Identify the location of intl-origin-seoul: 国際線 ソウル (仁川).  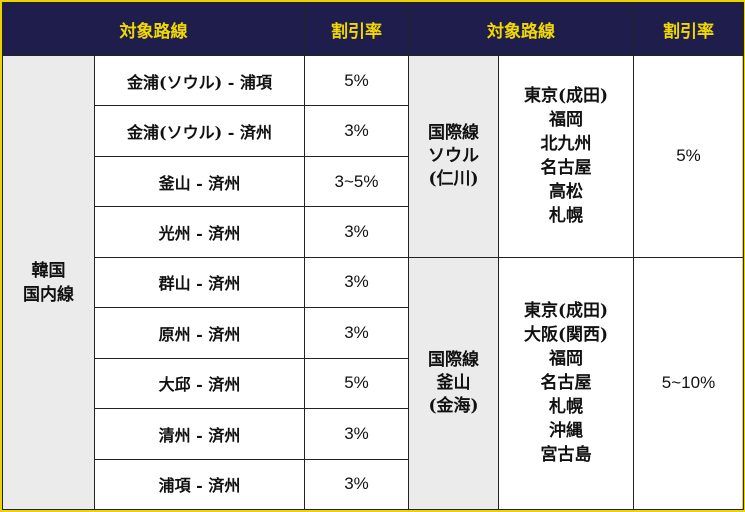
(454, 157).